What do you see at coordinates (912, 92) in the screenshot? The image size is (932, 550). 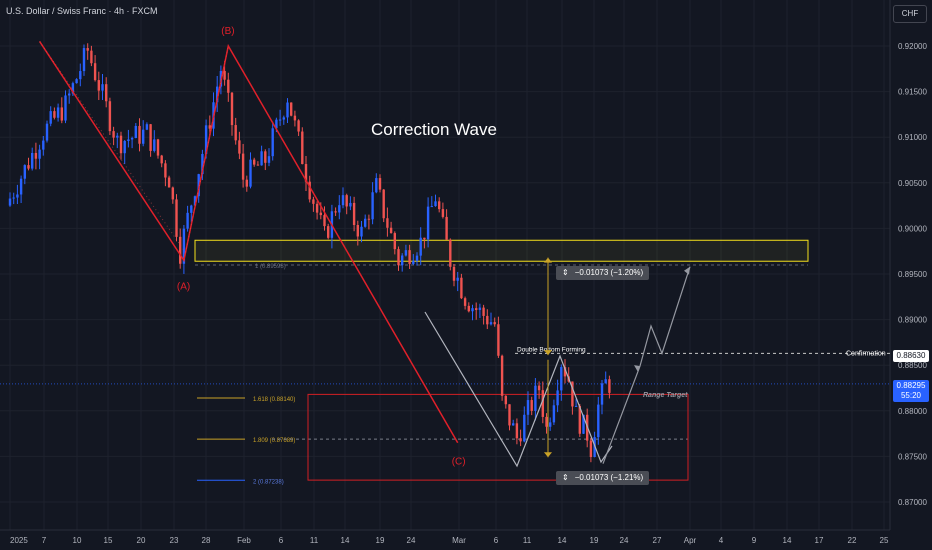 I see `y-tick-label: 0.91500` at bounding box center [912, 92].